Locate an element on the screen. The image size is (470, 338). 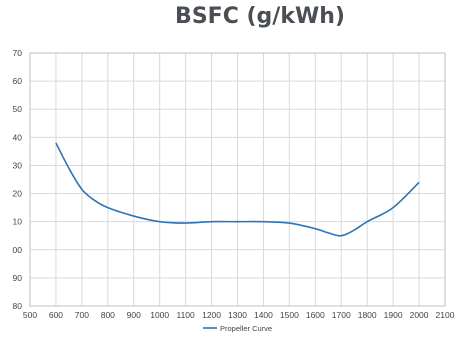
y-tick-label: 70 is located at coordinates (18, 53).